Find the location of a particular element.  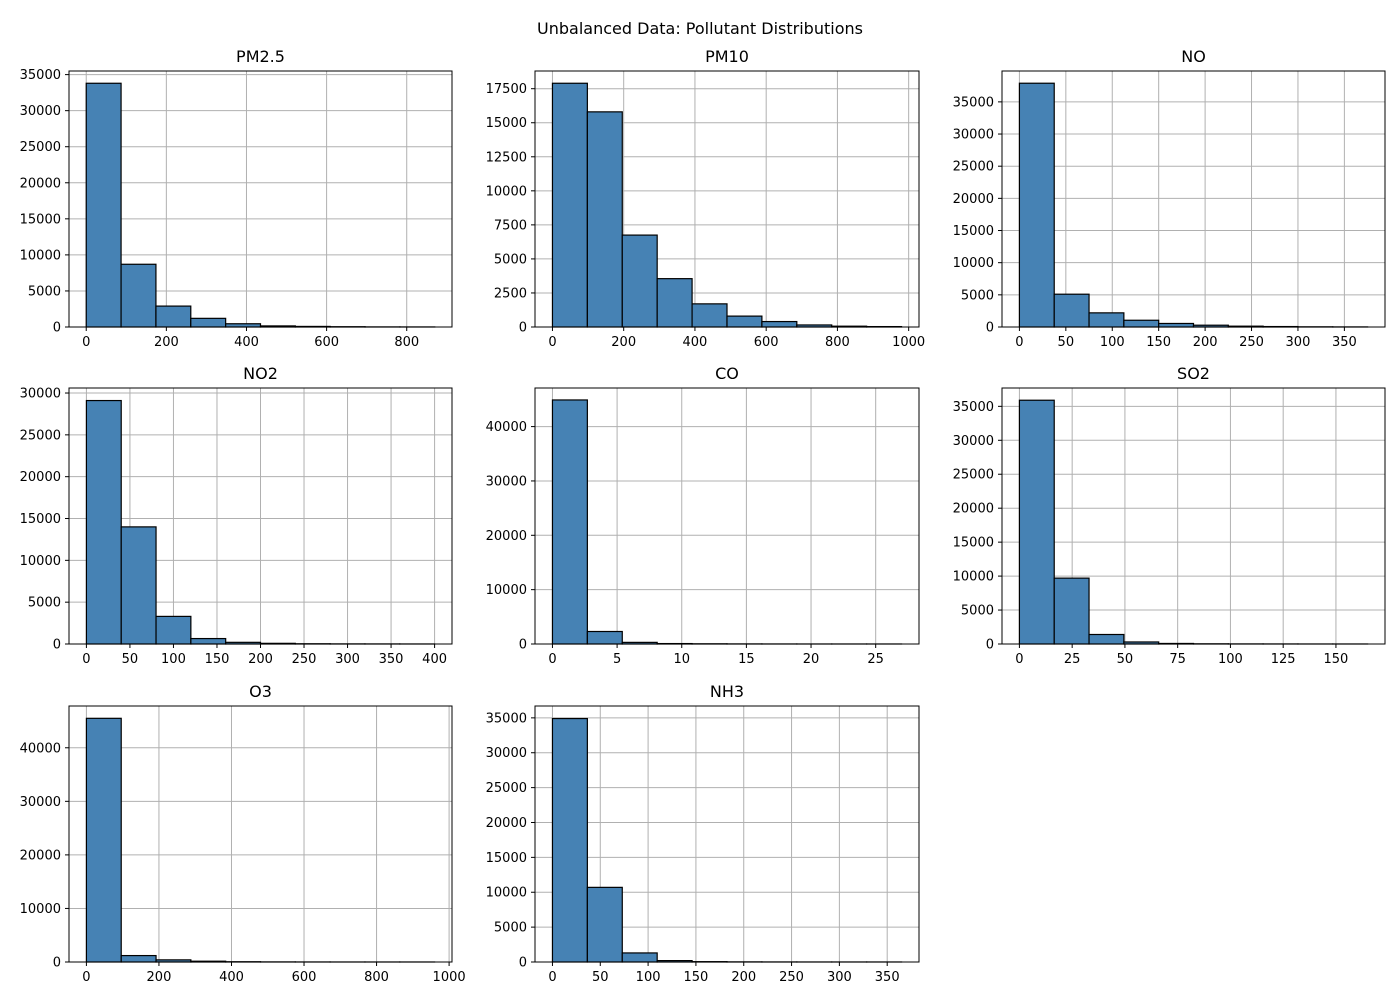

x-tick-label: 50 is located at coordinates (600, 977).